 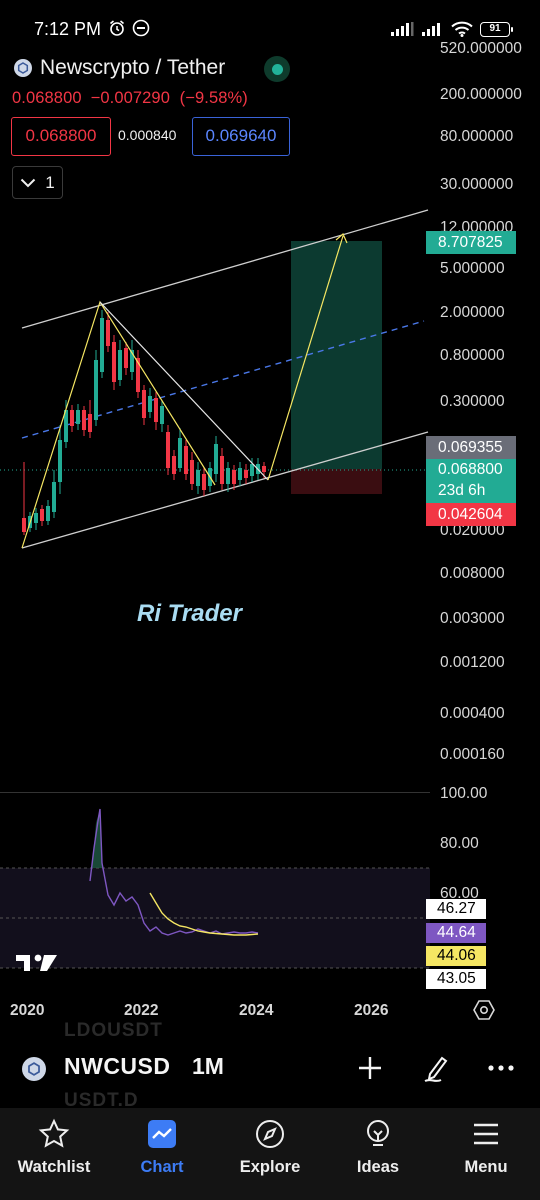 What do you see at coordinates (256, 1010) in the screenshot?
I see `time-axis-label: 2024` at bounding box center [256, 1010].